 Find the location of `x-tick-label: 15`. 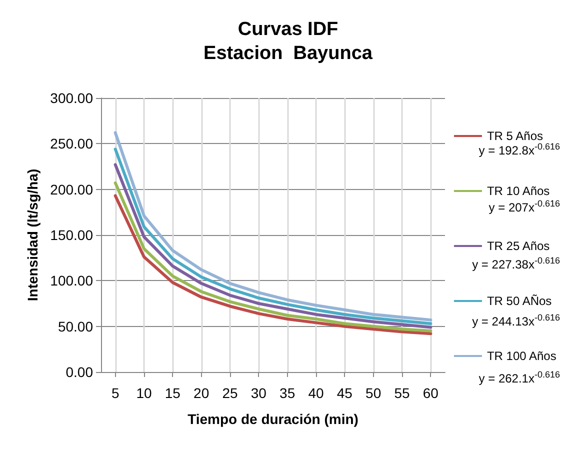

x-tick-label: 15 is located at coordinates (172, 393).